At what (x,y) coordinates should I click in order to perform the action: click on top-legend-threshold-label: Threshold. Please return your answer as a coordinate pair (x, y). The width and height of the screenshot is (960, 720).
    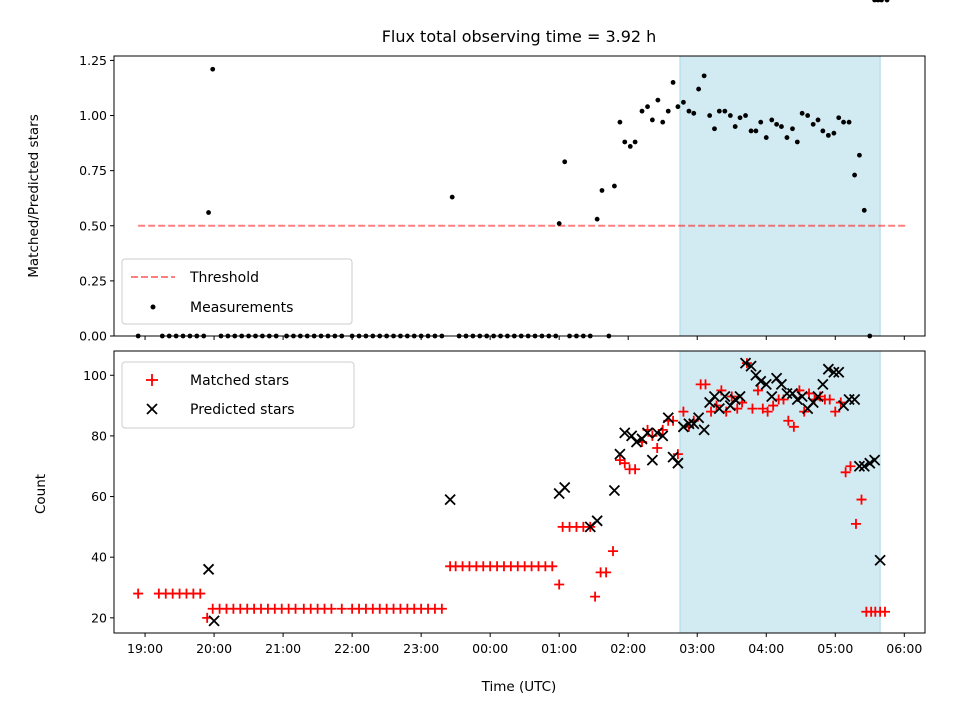
    Looking at the image, I should click on (224, 278).